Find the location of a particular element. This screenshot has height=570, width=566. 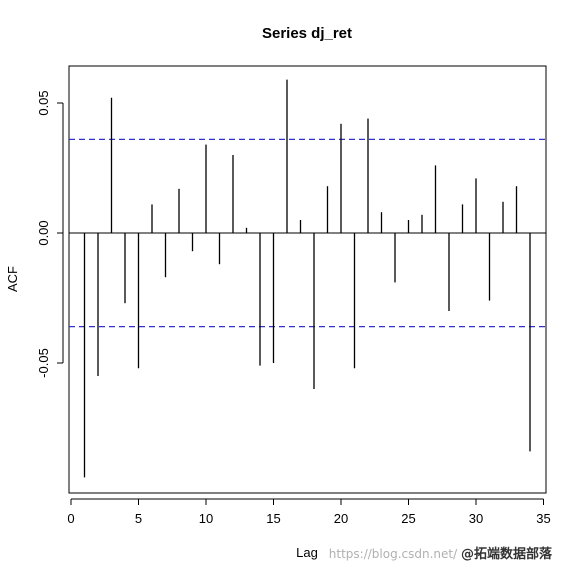

y-tick-label: 0.00 is located at coordinates (43, 232).